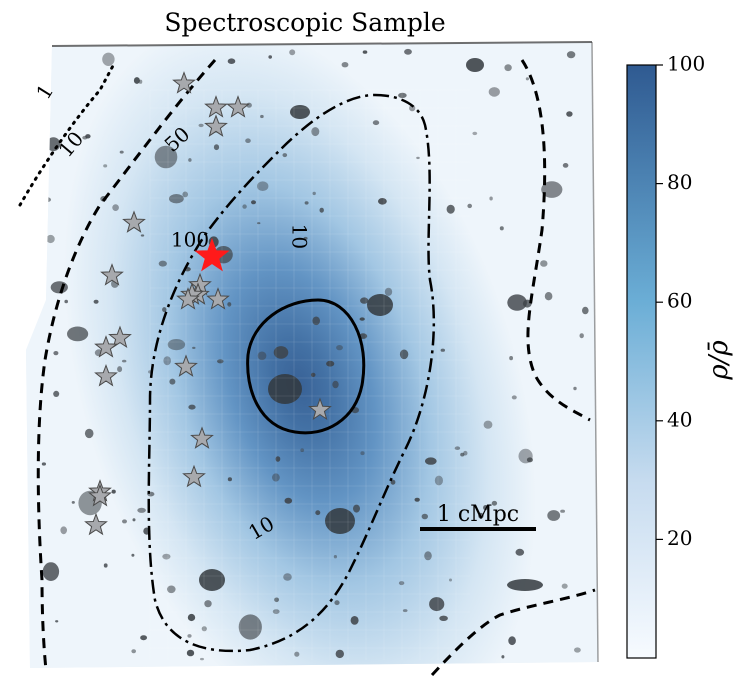  I want to click on colorbar-tick-label: 80, so click(679, 182).